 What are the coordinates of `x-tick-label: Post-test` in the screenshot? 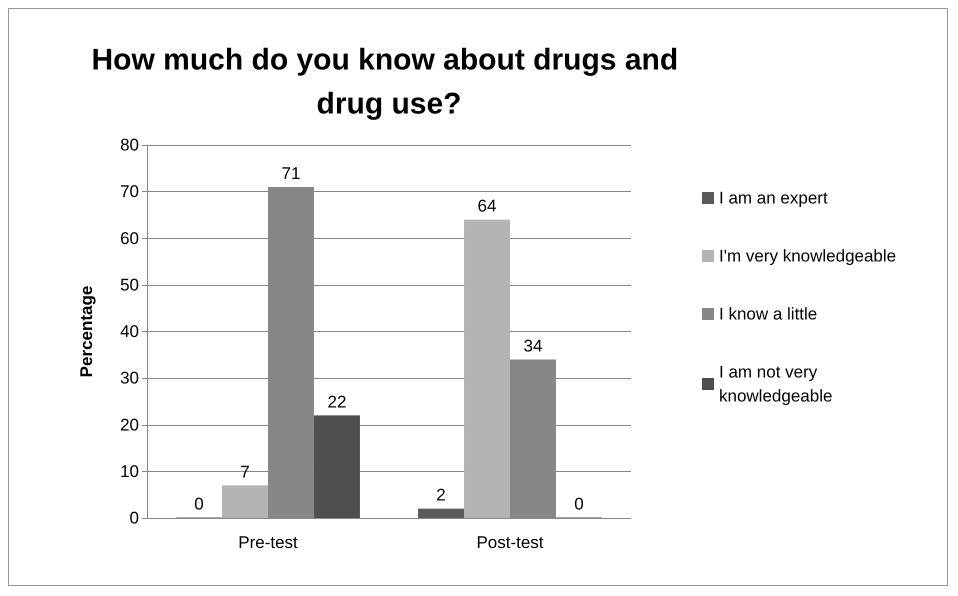 It's located at (510, 542).